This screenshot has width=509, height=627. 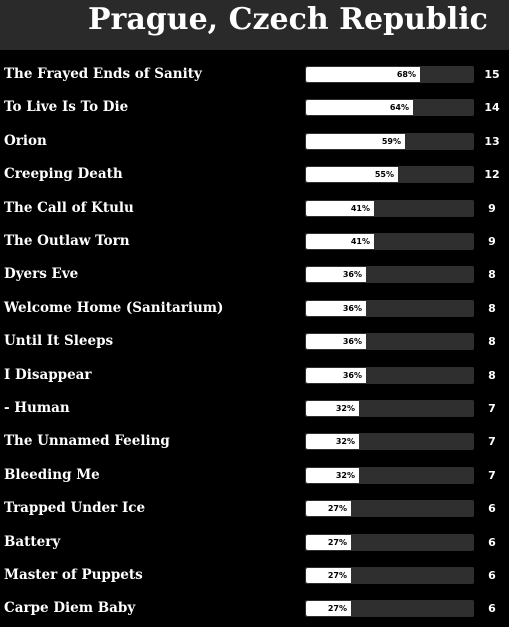 I want to click on chart-row: The Call of Ktulu 41% 9, so click(x=254, y=208).